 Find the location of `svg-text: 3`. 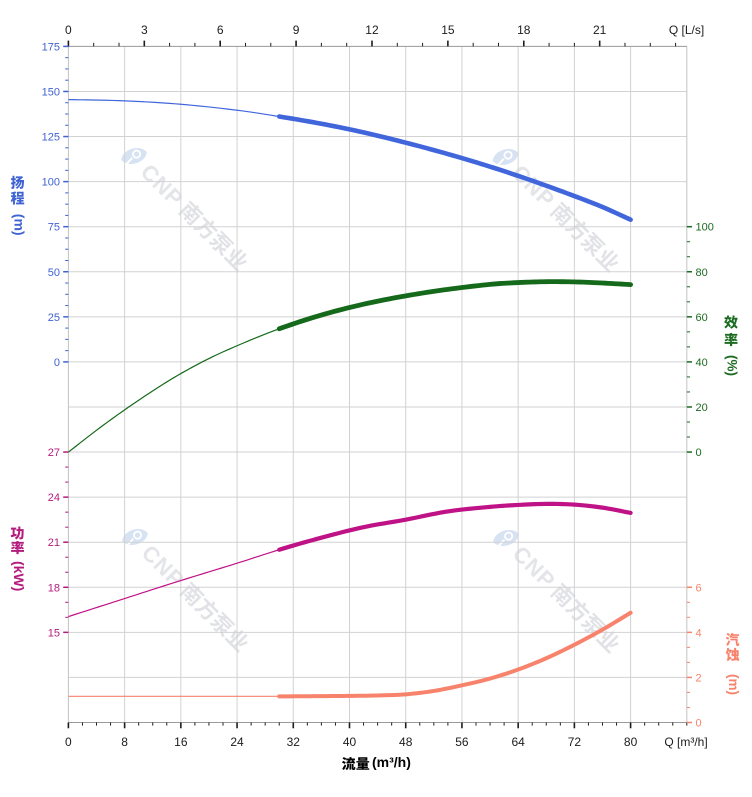

svg-text: 3 is located at coordinates (144, 30).